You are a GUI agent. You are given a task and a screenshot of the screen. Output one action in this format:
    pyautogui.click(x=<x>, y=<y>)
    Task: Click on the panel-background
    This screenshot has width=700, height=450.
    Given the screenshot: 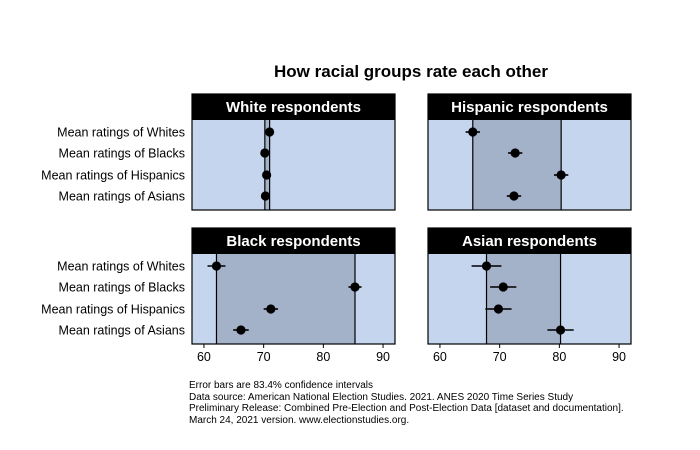 What is the action you would take?
    pyautogui.click(x=293, y=165)
    